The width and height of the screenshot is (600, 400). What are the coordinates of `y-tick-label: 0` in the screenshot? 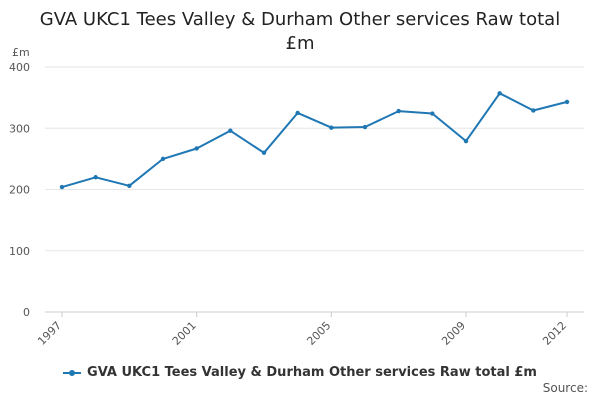 It's located at (26, 312).